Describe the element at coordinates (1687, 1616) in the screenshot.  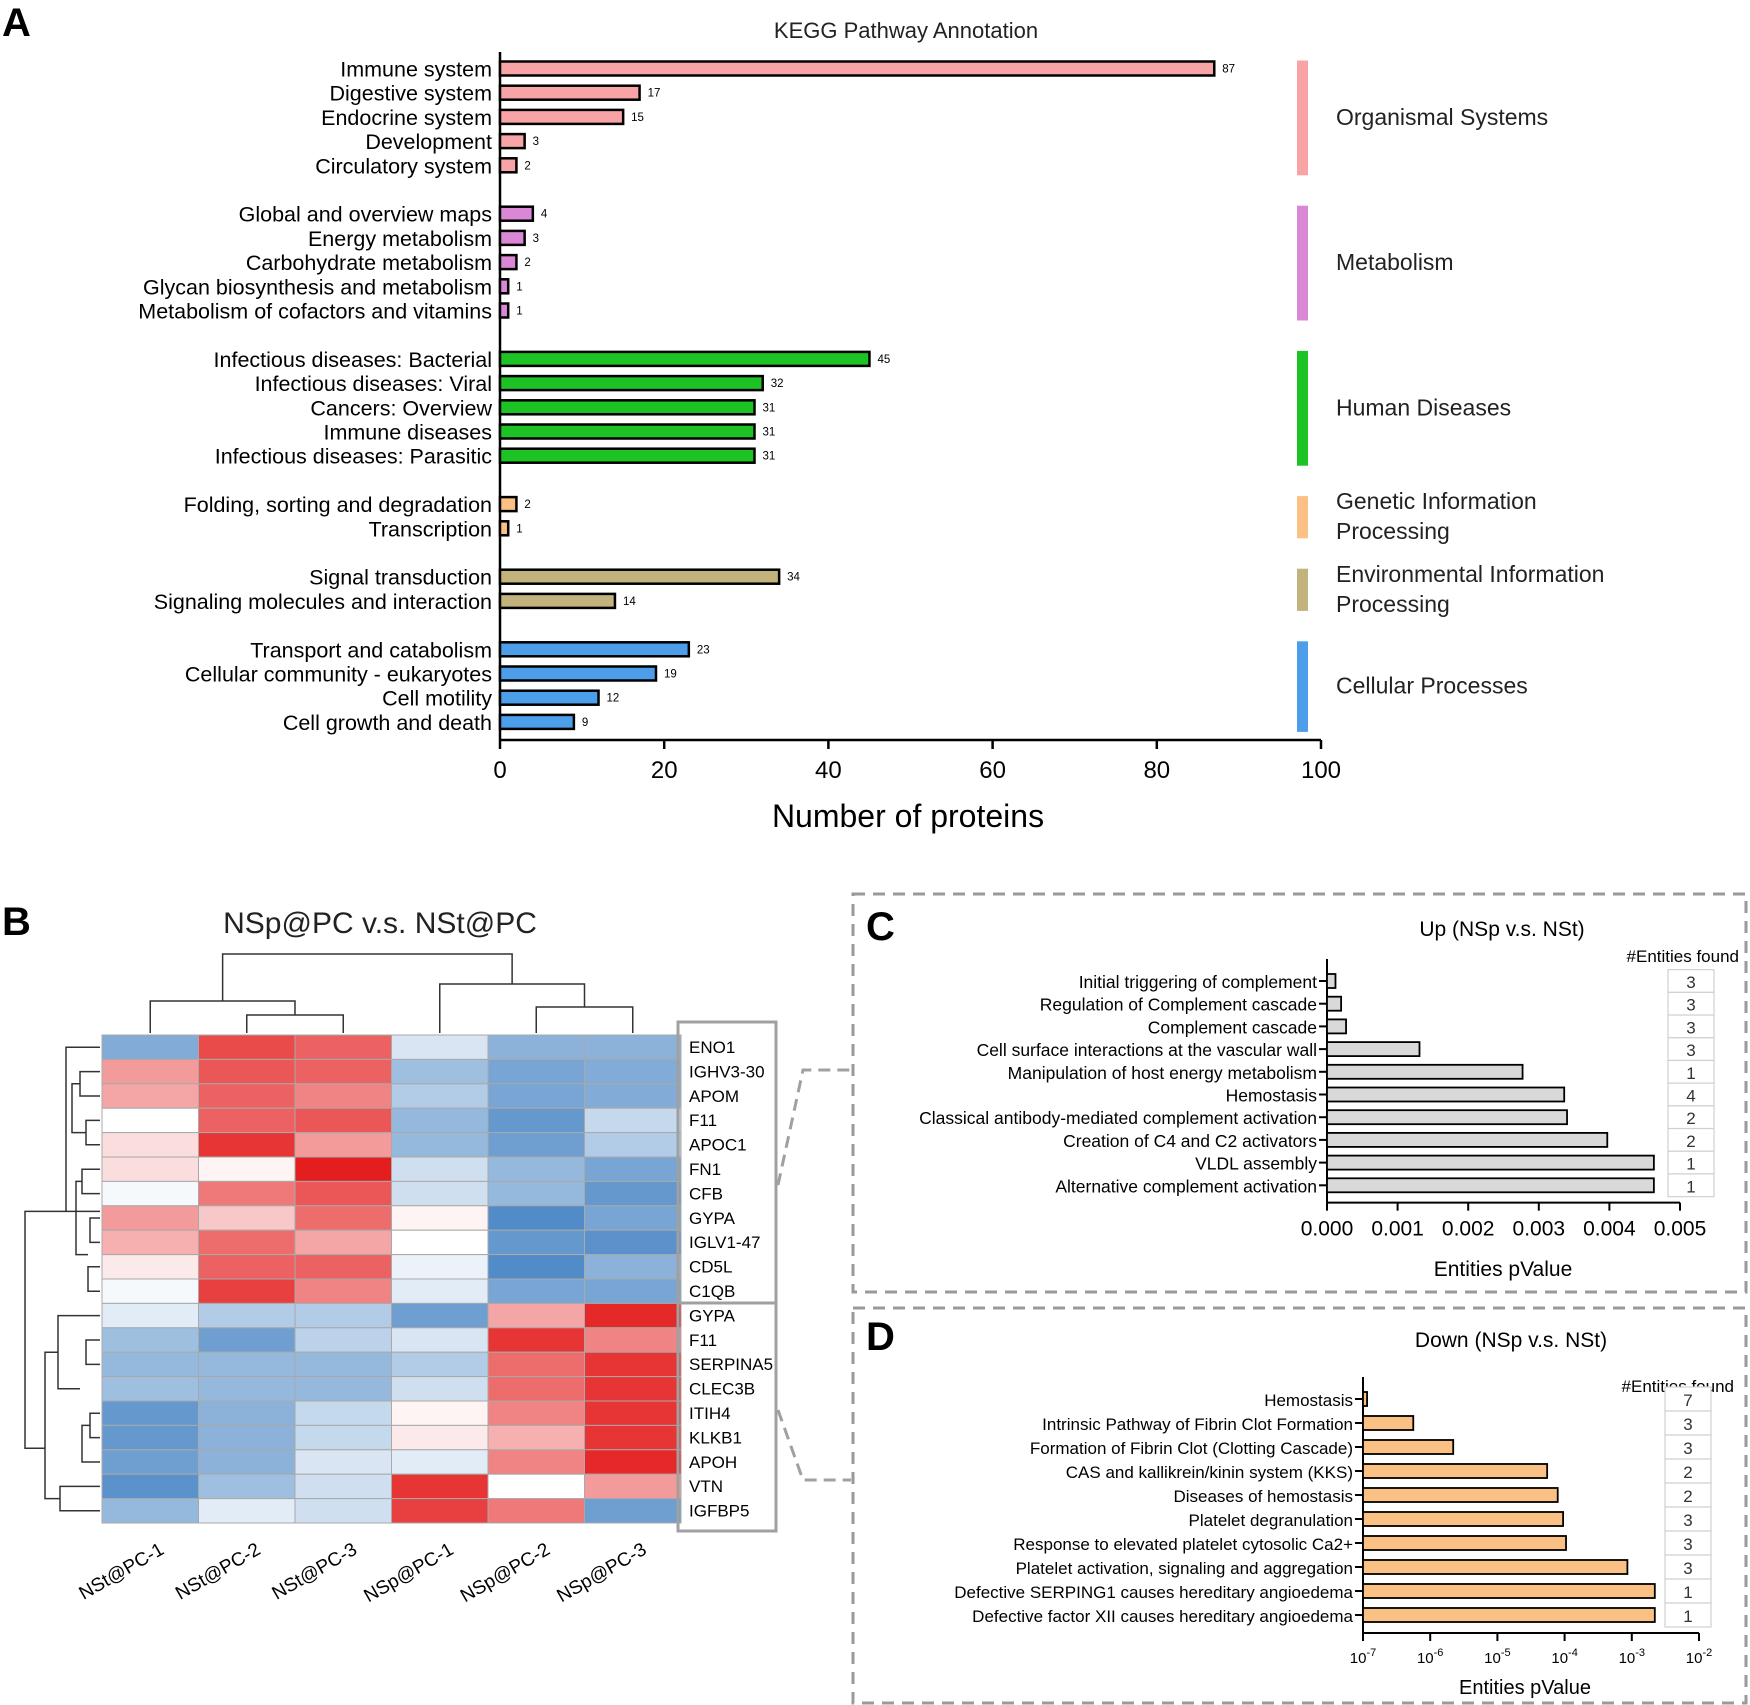
I see `chart-d-entities-value: 1` at that location.